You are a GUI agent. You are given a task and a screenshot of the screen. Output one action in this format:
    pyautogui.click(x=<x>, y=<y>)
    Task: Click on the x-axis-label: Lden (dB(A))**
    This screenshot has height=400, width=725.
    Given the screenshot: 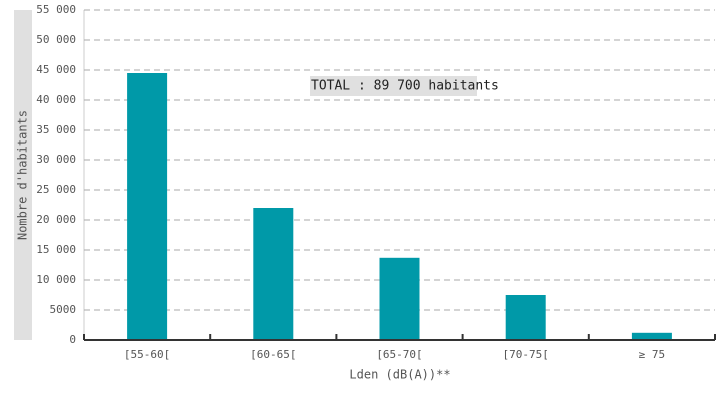 What is the action you would take?
    pyautogui.click(x=399, y=375)
    